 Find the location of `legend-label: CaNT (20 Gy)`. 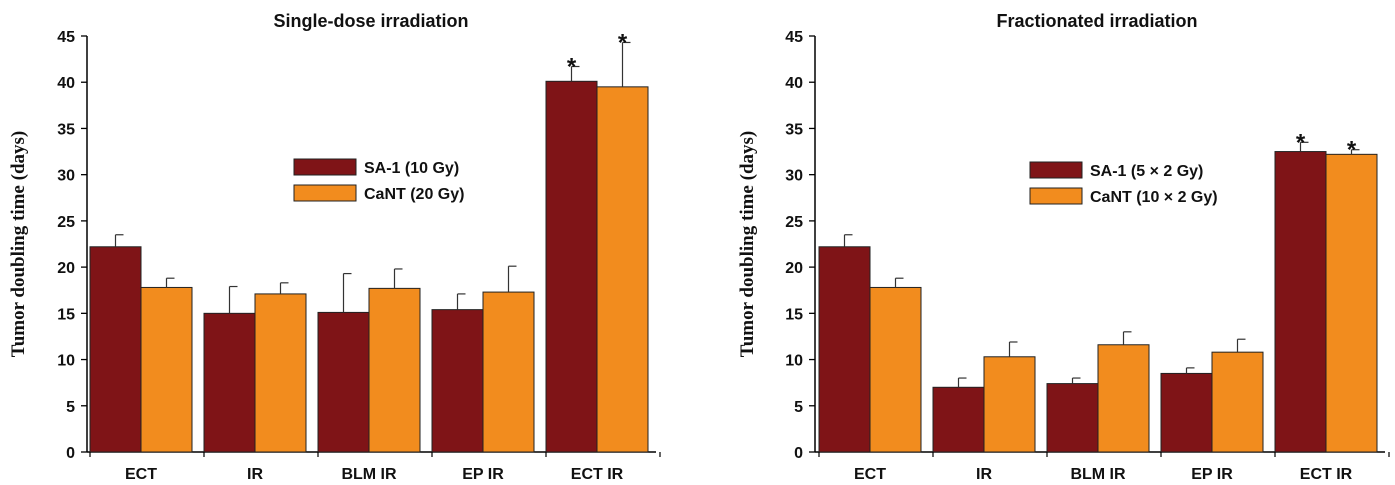

legend-label: CaNT (20 Gy) is located at coordinates (414, 194).